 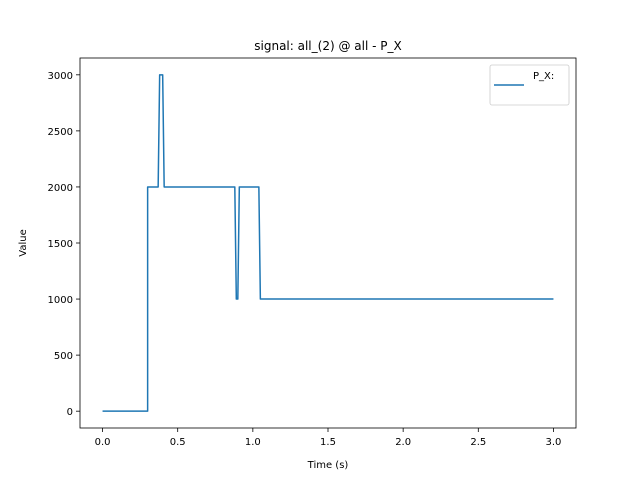 I want to click on legend: P_X:, so click(x=529, y=85).